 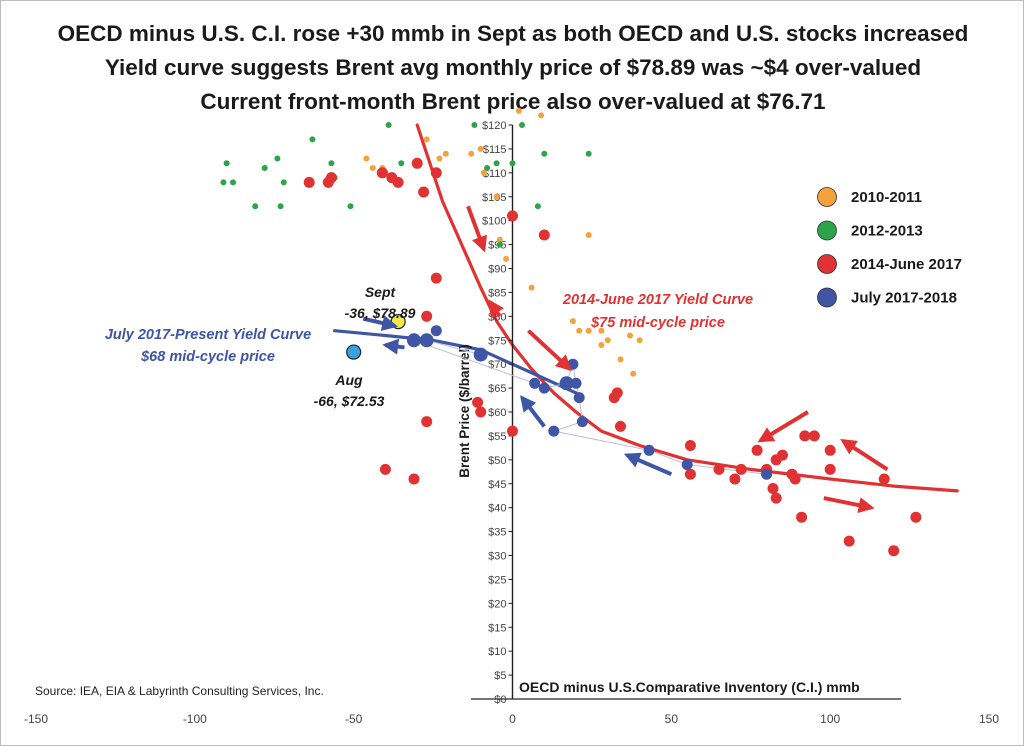 What do you see at coordinates (497, 557) in the screenshot?
I see `y-tick-label: $30` at bounding box center [497, 557].